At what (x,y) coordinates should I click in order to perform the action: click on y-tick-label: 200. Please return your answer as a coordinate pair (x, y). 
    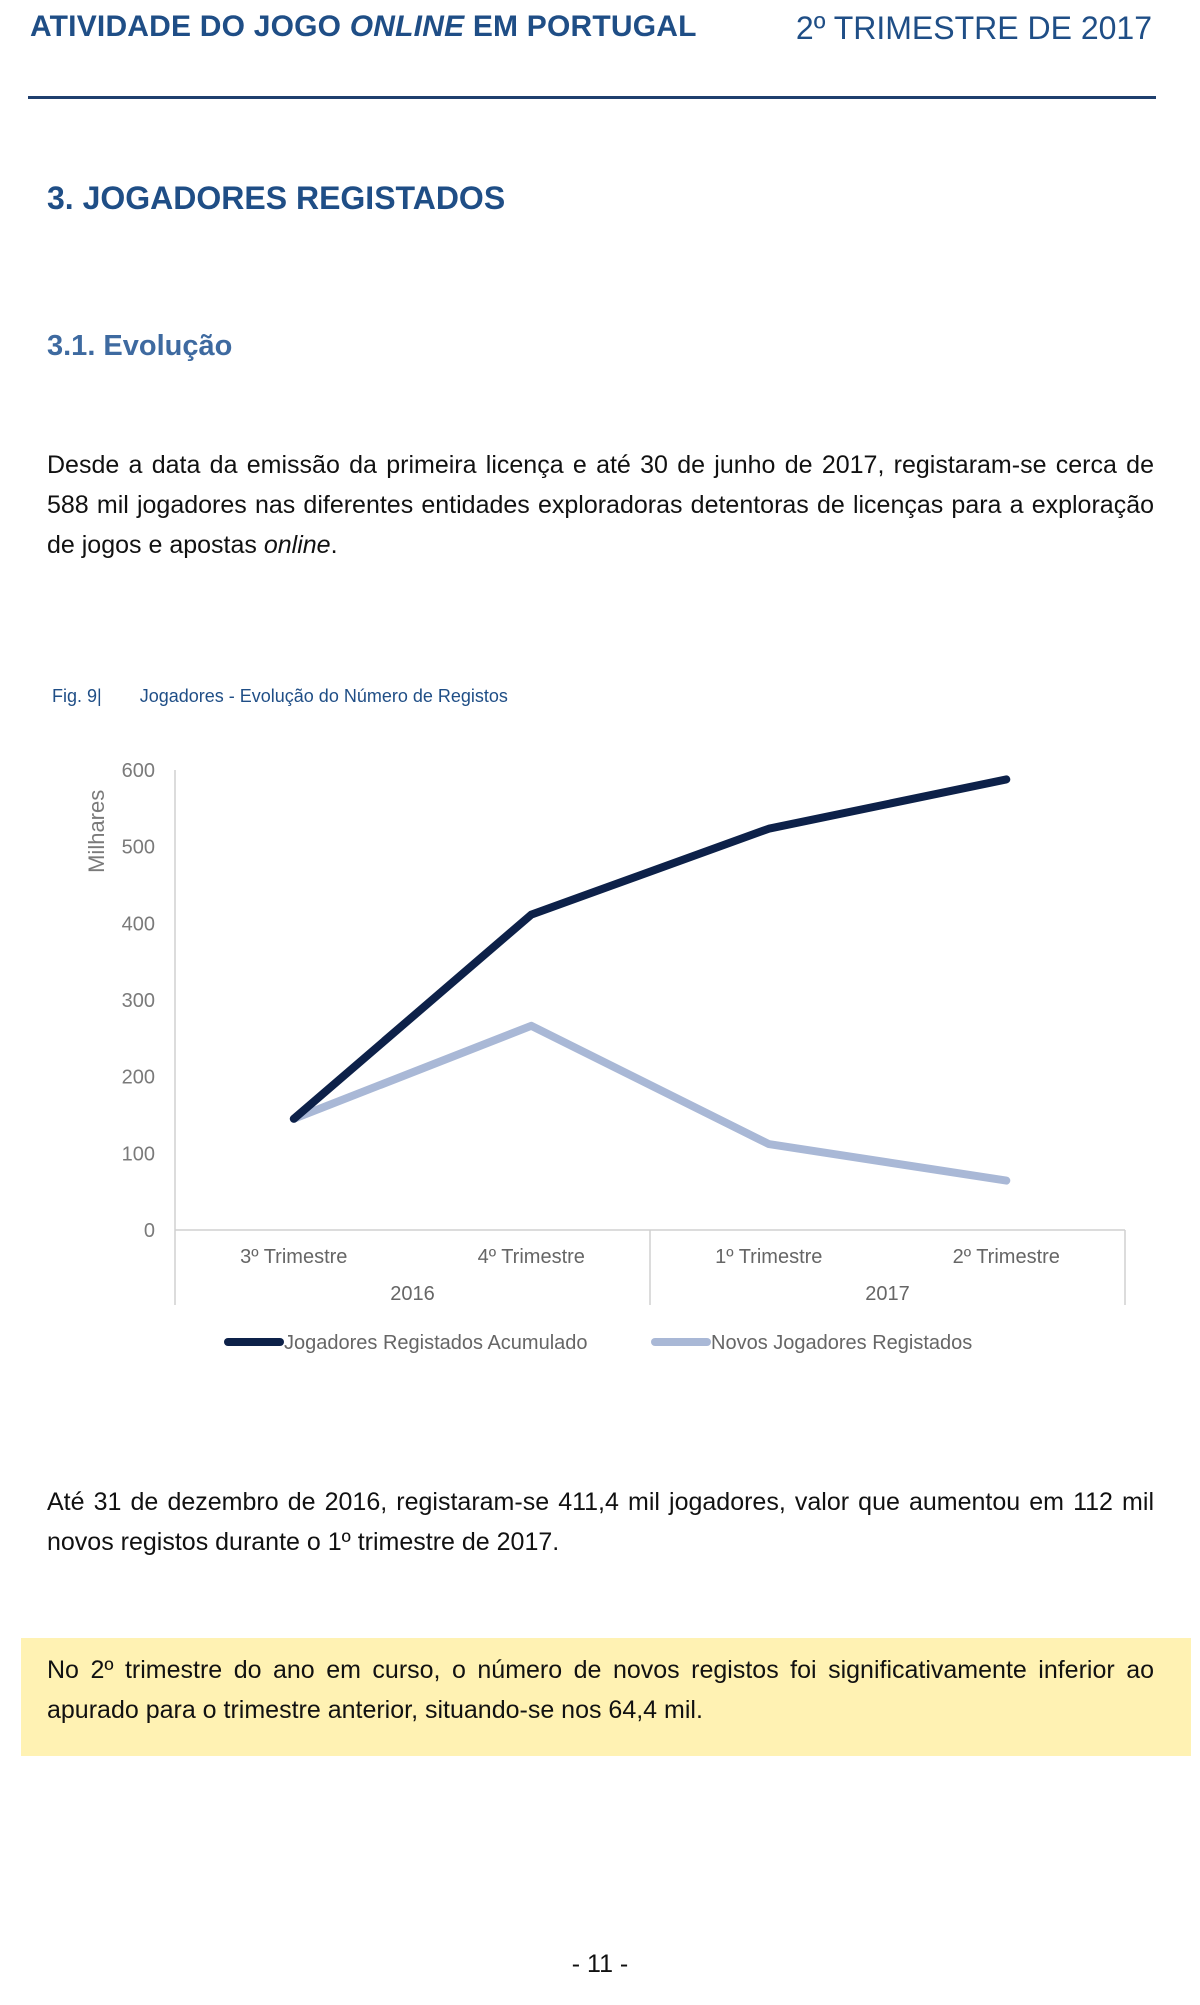
    Looking at the image, I should click on (138, 1078).